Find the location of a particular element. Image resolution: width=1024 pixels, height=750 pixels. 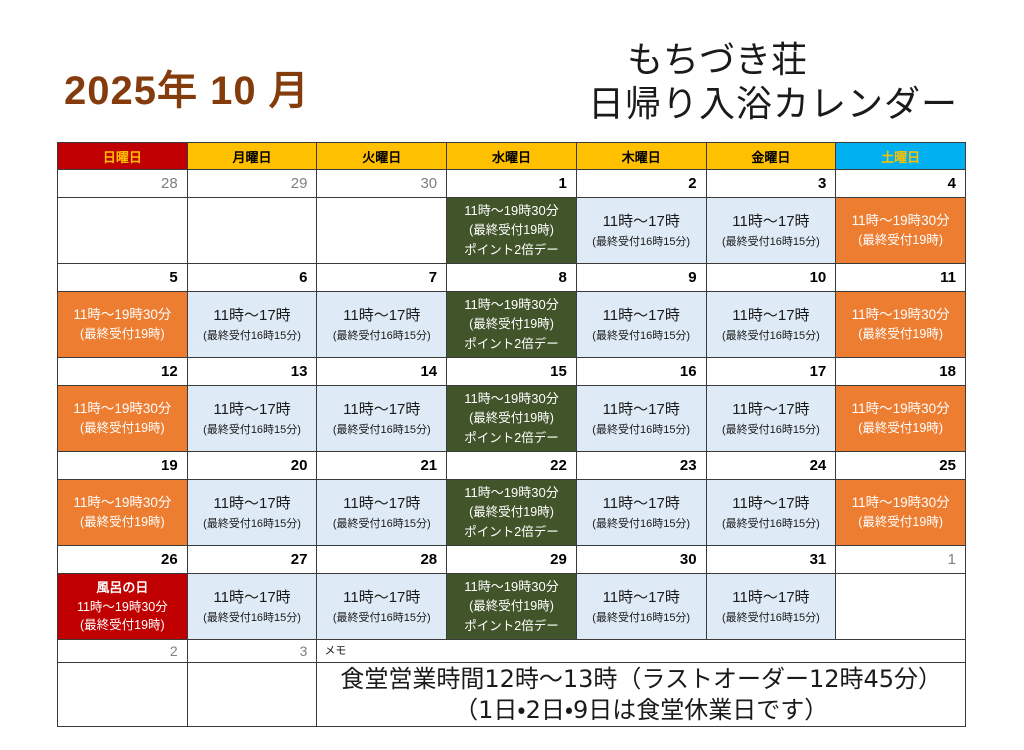

schedule-cell-day23-short: 11時～17時 (最終受付16時15分) is located at coordinates (641, 513).